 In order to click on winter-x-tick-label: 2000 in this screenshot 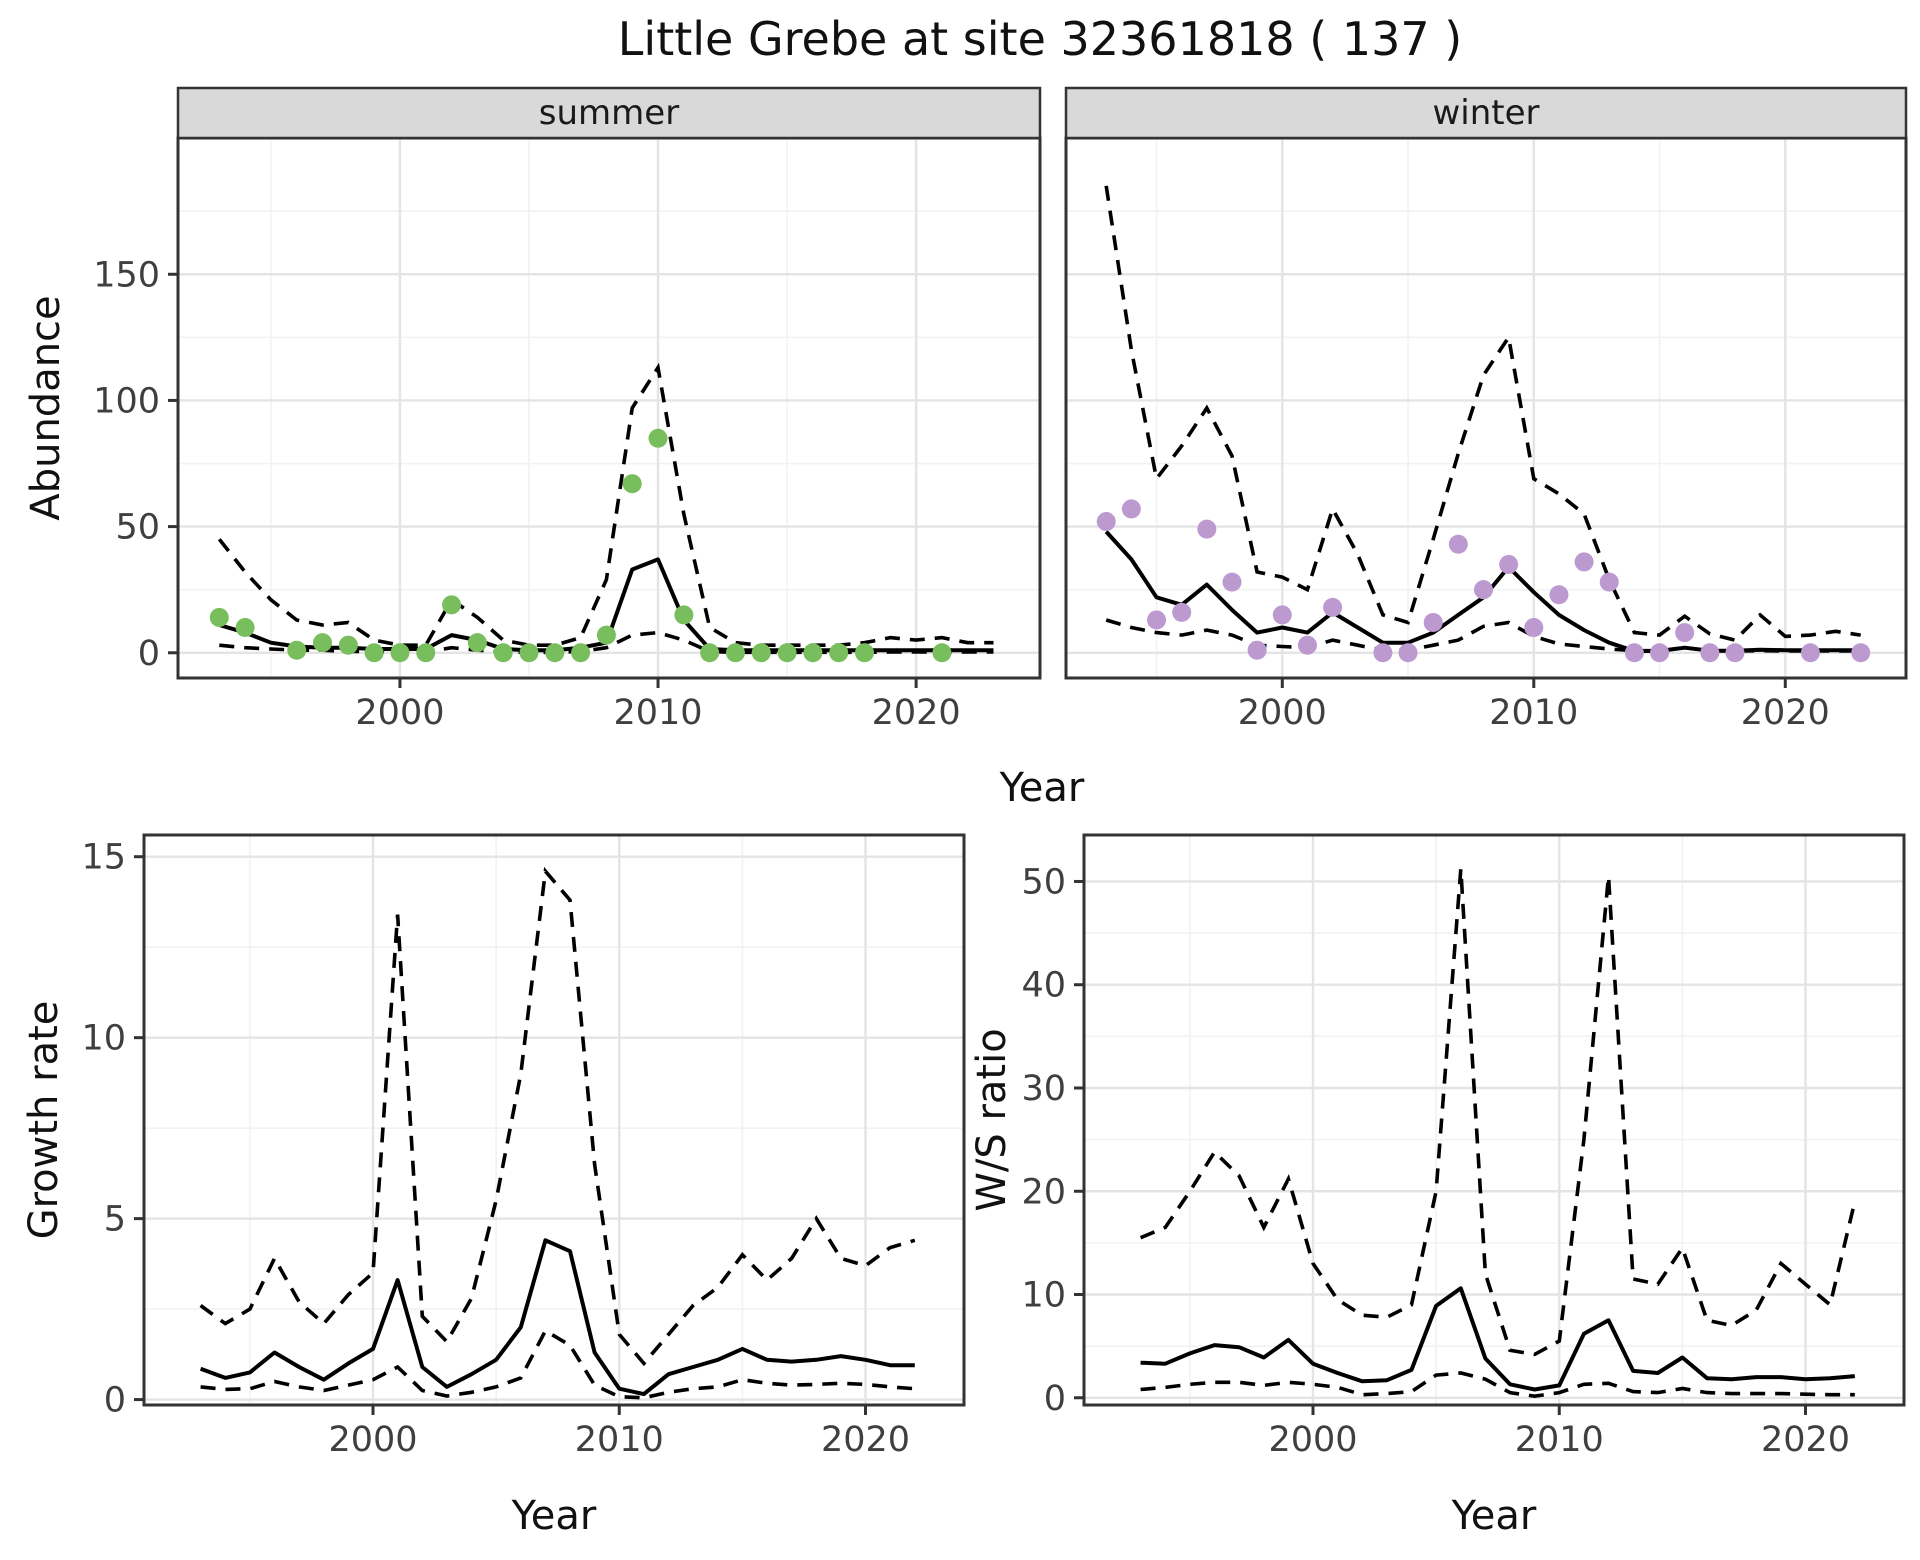, I will do `click(1282, 713)`.